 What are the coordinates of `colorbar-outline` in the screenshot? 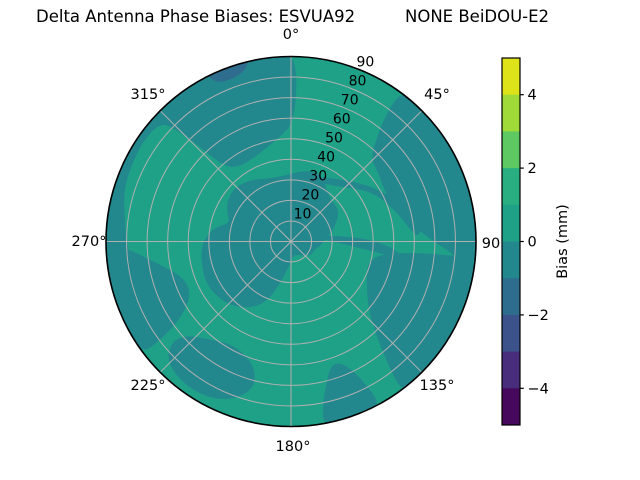 It's located at (511, 241).